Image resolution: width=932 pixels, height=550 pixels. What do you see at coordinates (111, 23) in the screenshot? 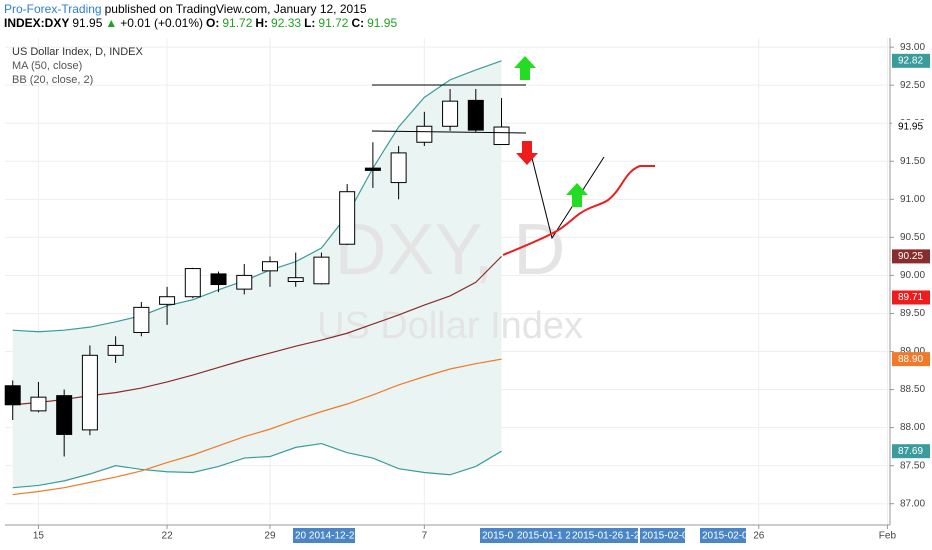
I see `arrow: ▲` at bounding box center [111, 23].